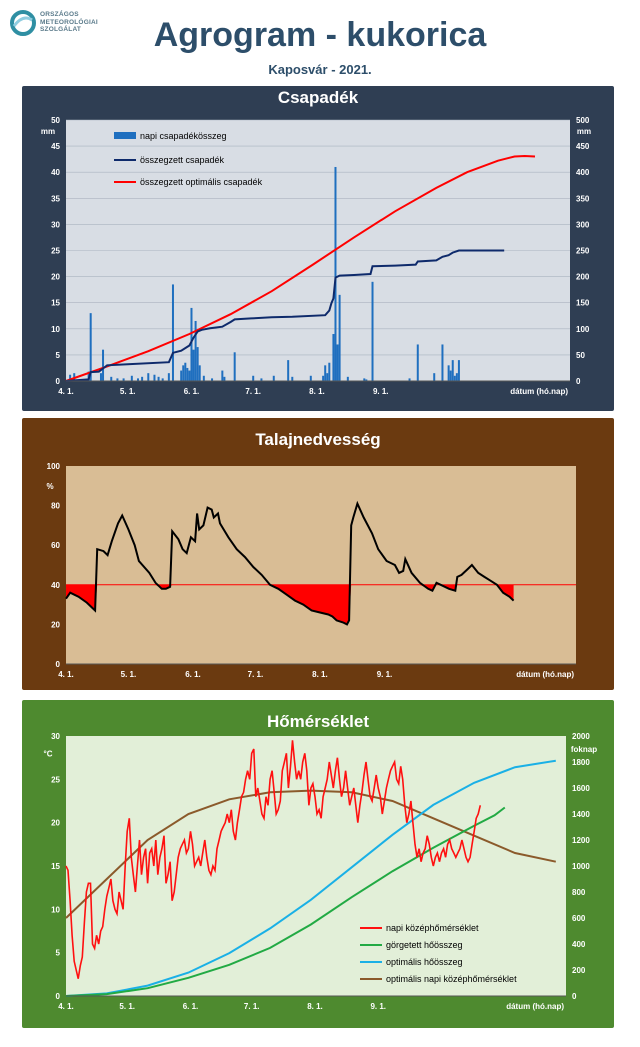 The height and width of the screenshot is (1047, 640). Describe the element at coordinates (583, 224) in the screenshot. I see `y-tick-right: 300` at that location.